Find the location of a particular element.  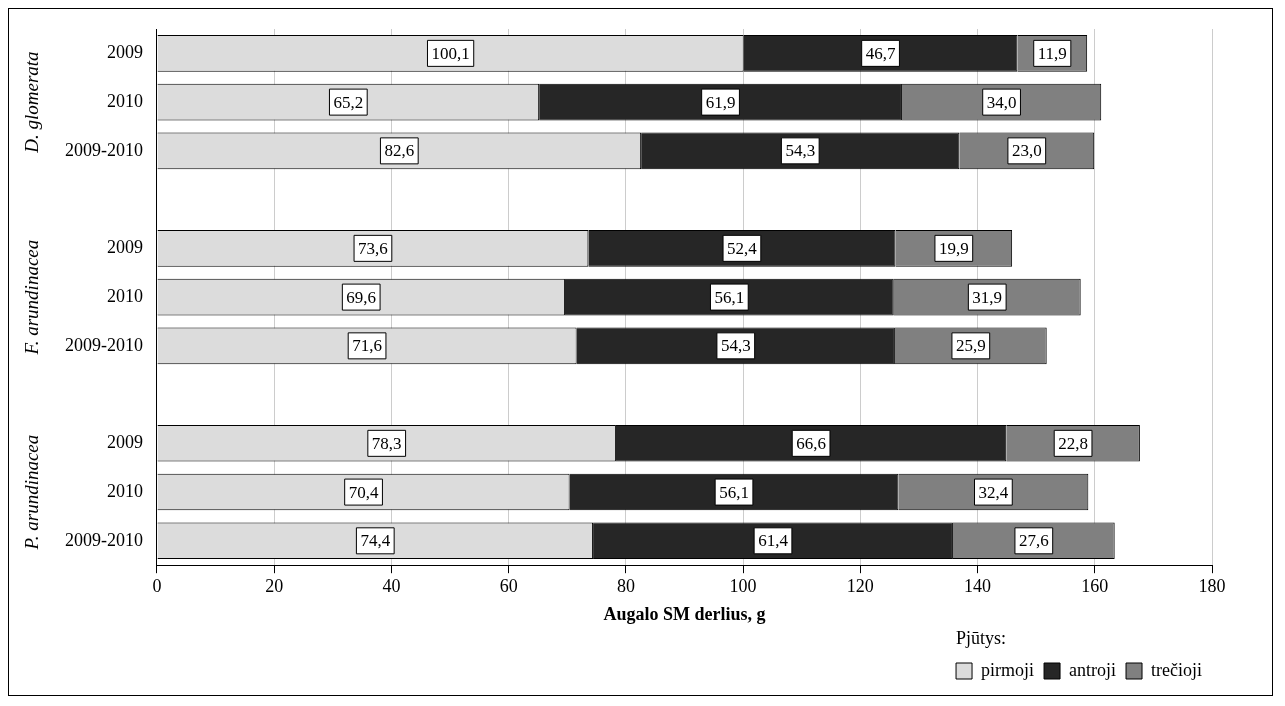

data-label: 74,4 is located at coordinates (375, 541).